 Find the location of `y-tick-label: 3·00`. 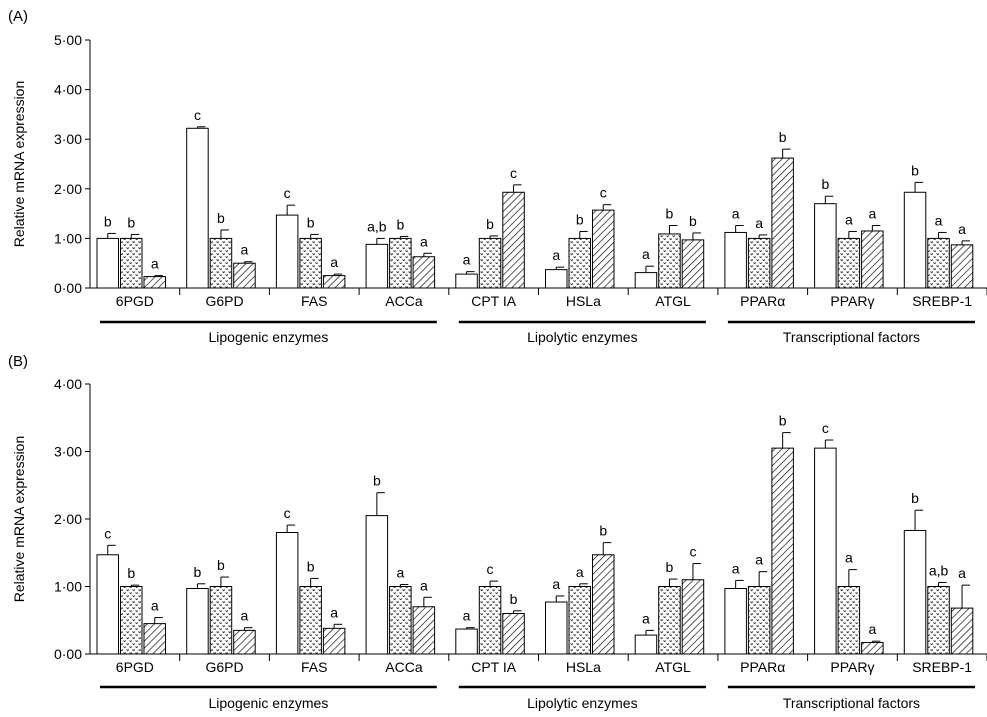

y-tick-label: 3·00 is located at coordinates (68, 452).